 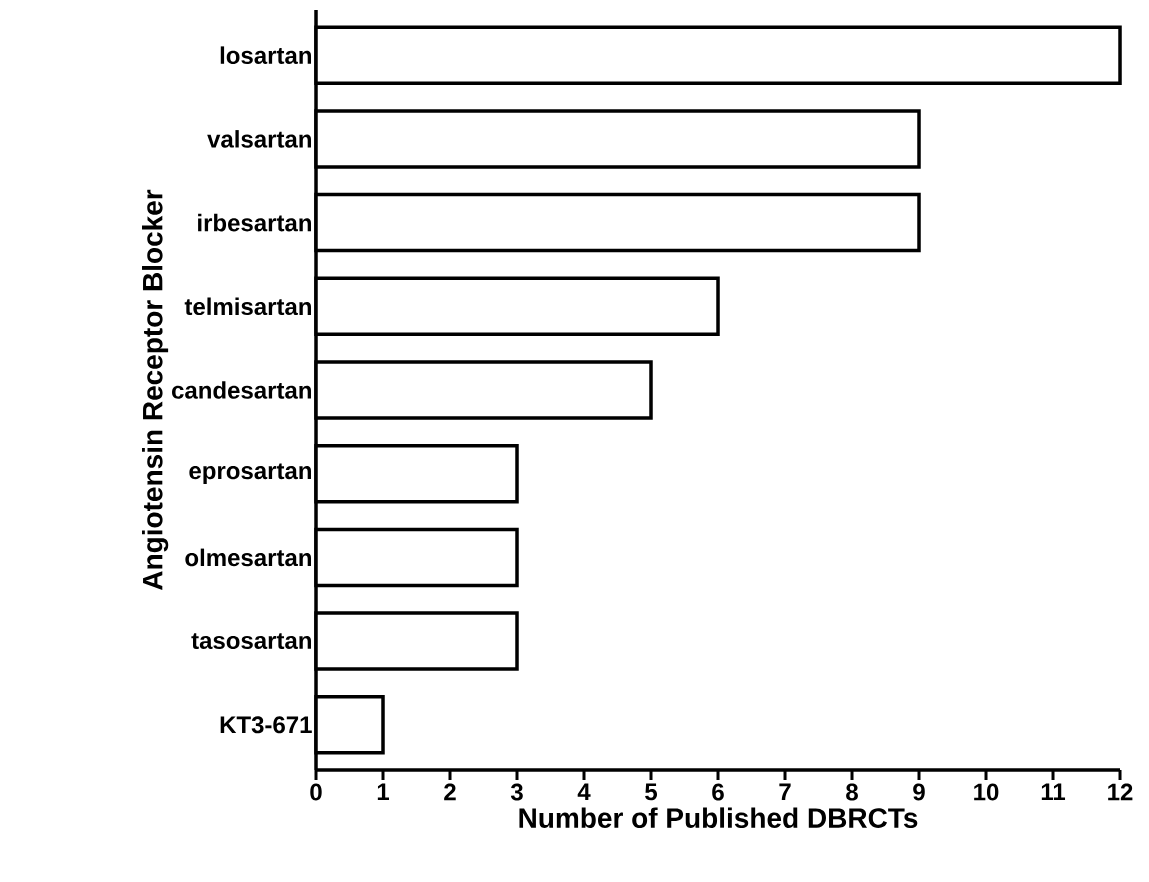 I want to click on y-tick-label: telmisartan, so click(x=247, y=306).